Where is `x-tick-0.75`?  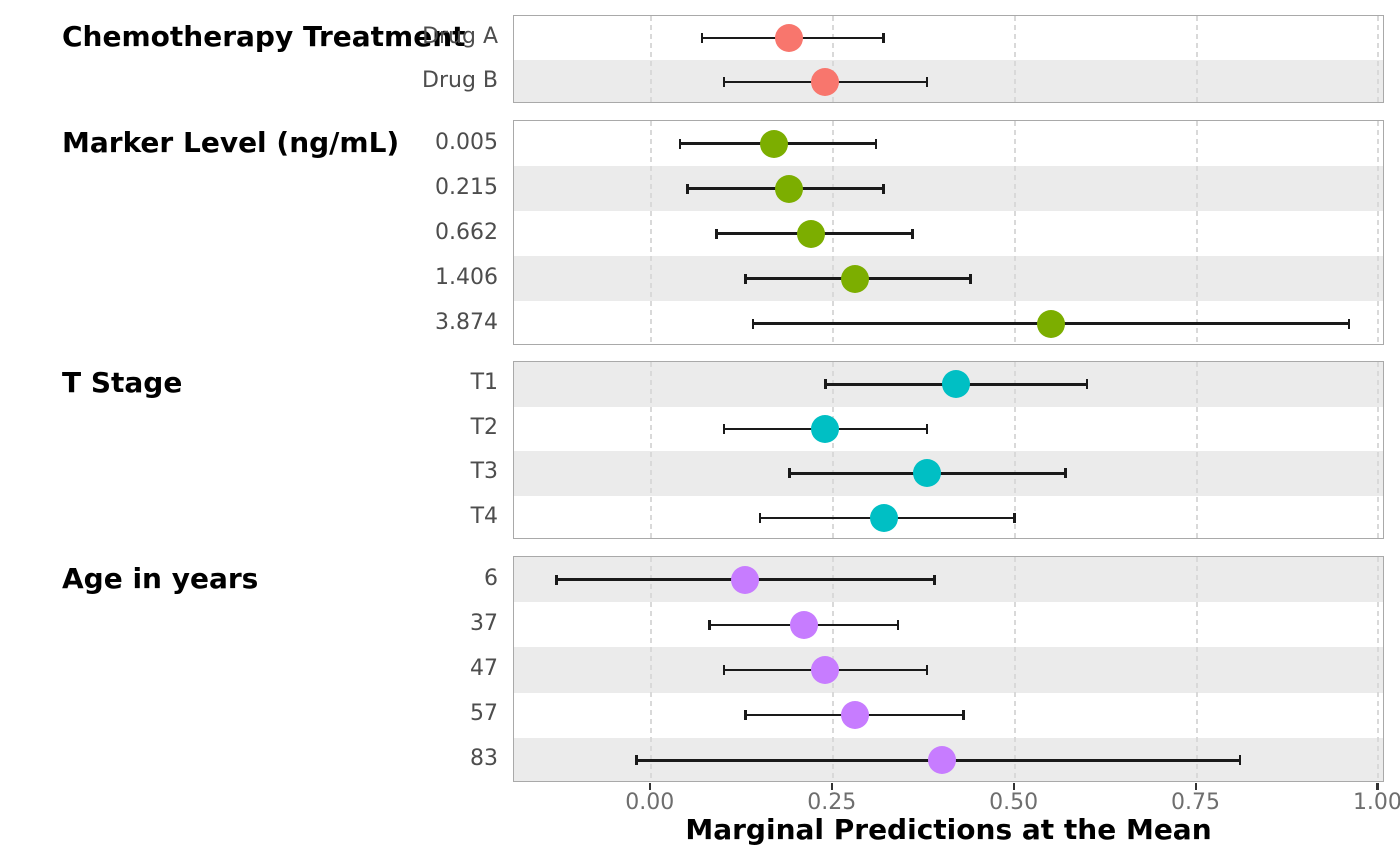
x-tick-0.75 is located at coordinates (1196, 786).